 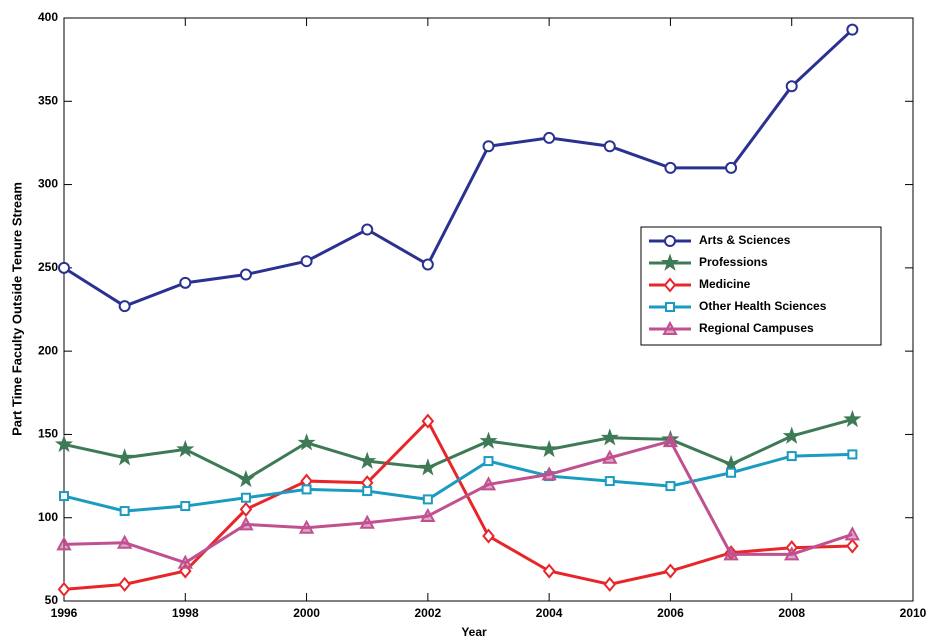 I want to click on y-tick-label: 50, so click(x=52, y=600).